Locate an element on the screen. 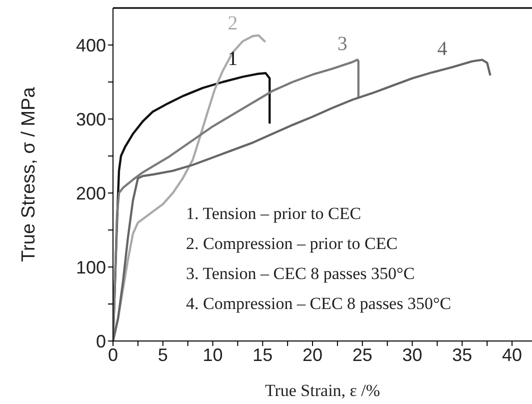 This screenshot has width=532, height=404. x-tick-label: 40 is located at coordinates (512, 354).